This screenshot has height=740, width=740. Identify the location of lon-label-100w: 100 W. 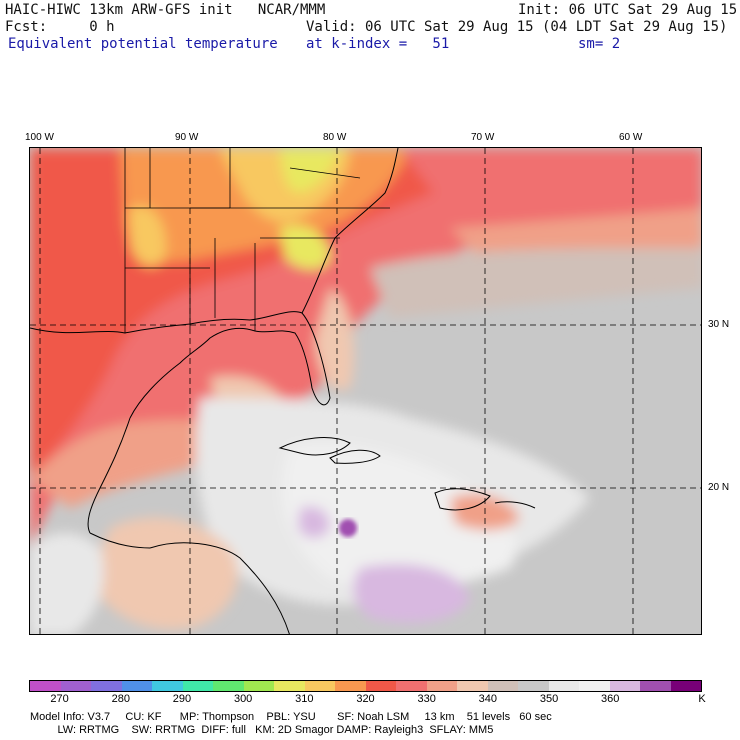
(39, 137).